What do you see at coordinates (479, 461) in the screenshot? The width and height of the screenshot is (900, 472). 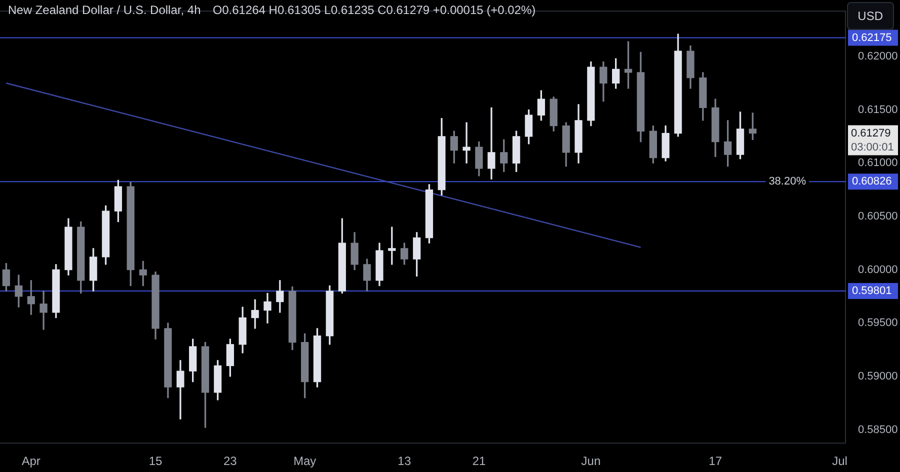 I see `x-tick-label: 21` at bounding box center [479, 461].